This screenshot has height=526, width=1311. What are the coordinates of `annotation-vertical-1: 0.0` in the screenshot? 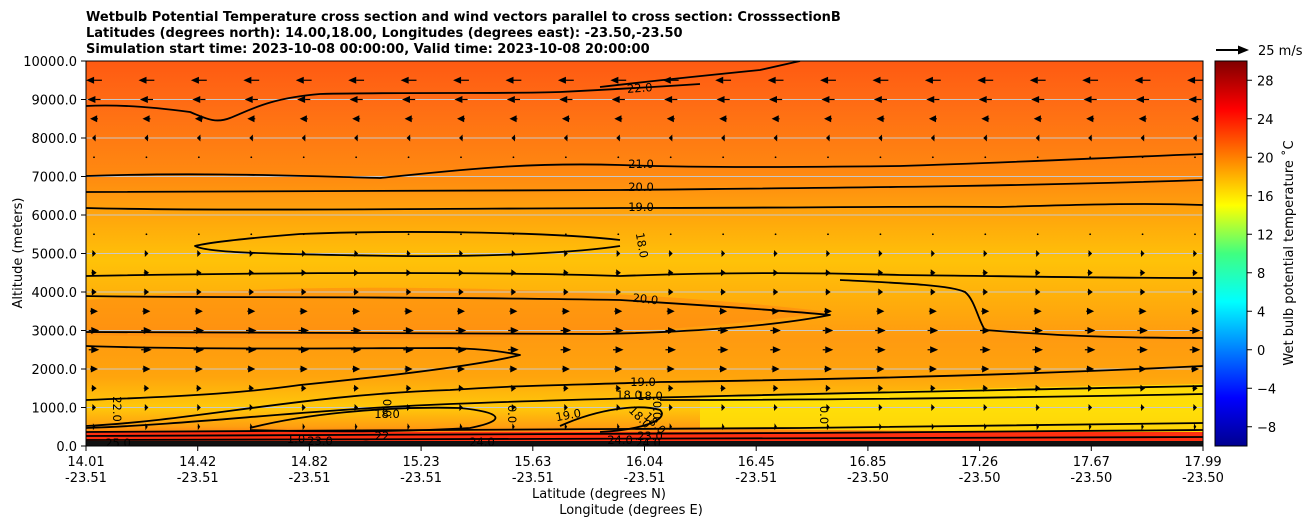 It's located at (387, 408).